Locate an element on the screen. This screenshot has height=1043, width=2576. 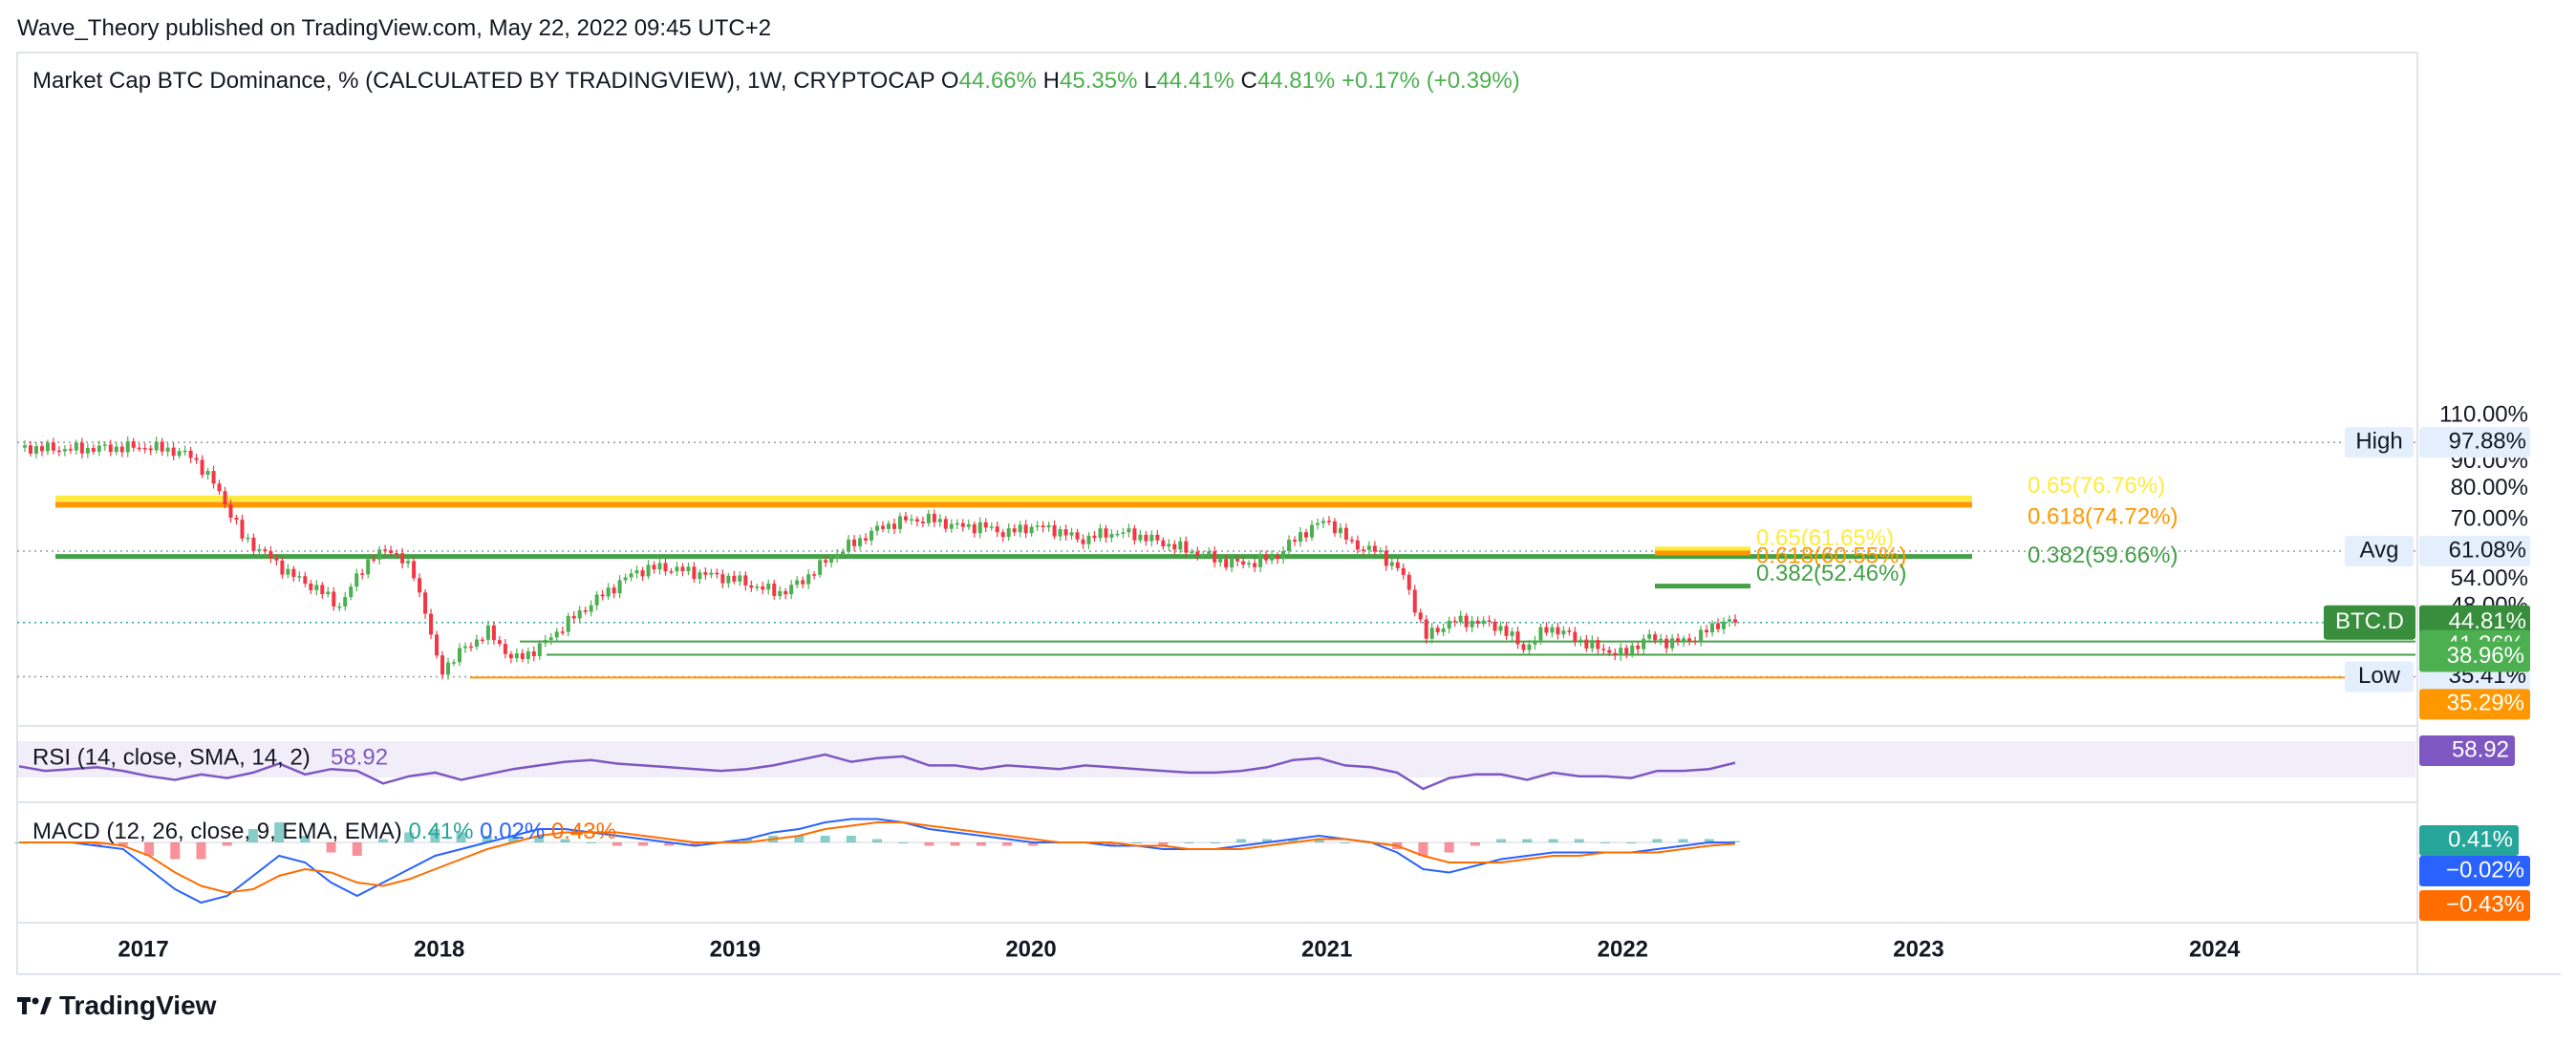
avg-value: 61.08% is located at coordinates (2487, 550).